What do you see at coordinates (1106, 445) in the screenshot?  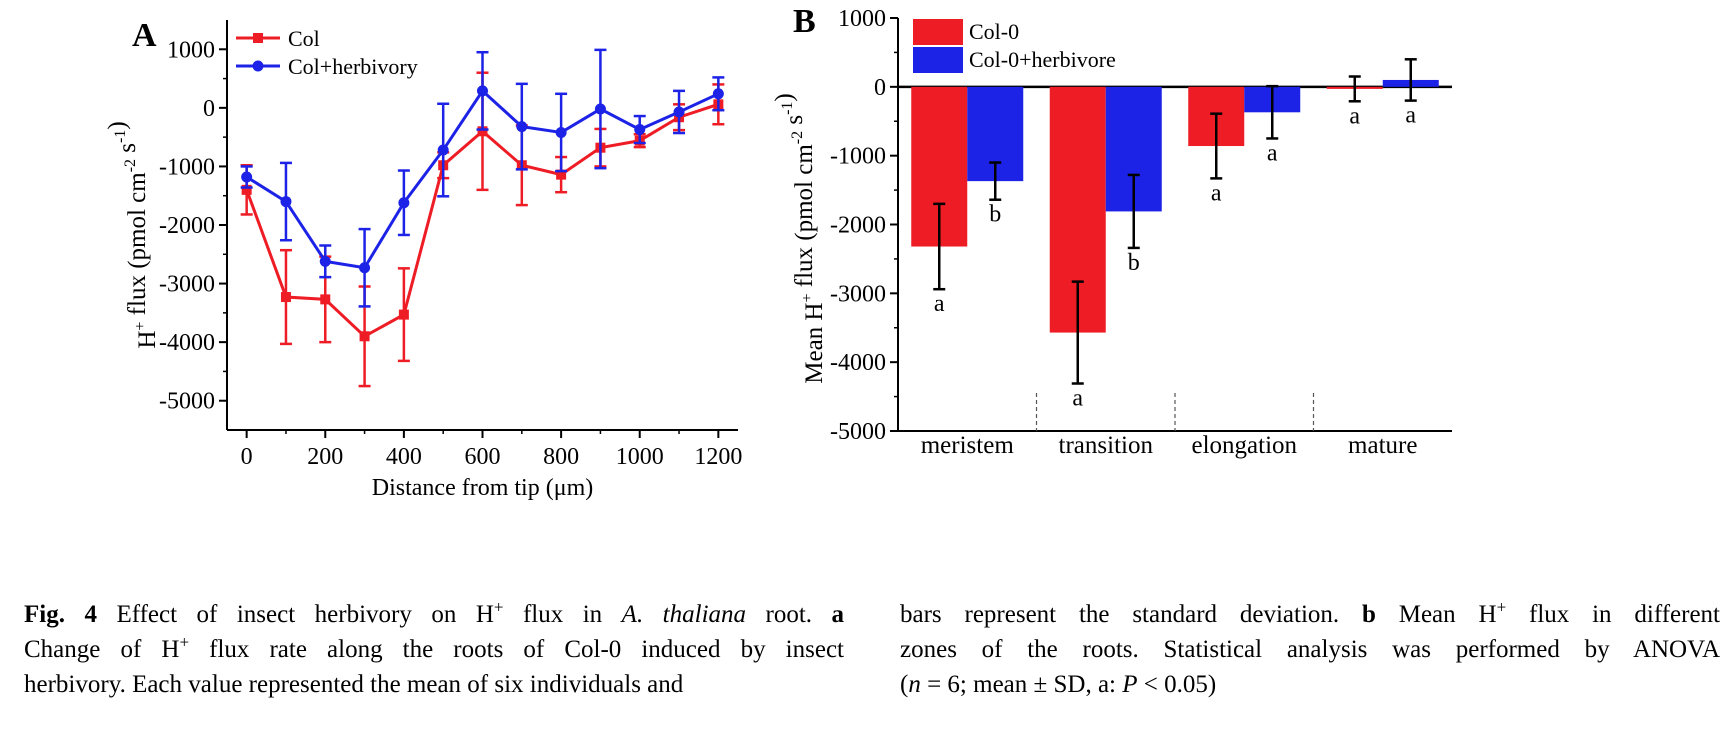 I see `panel-b-category-label: transition` at bounding box center [1106, 445].